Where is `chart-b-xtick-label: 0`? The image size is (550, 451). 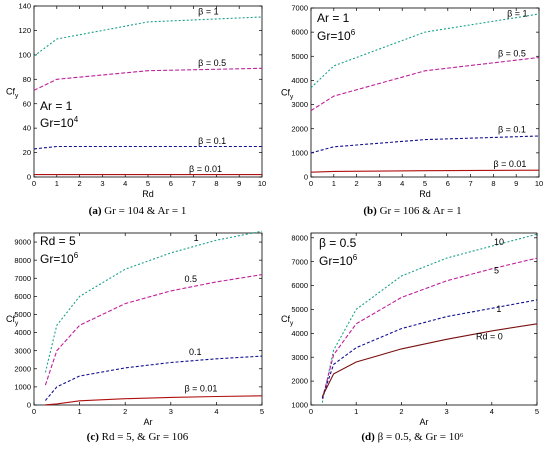 chart-b-xtick-label: 0 is located at coordinates (311, 183).